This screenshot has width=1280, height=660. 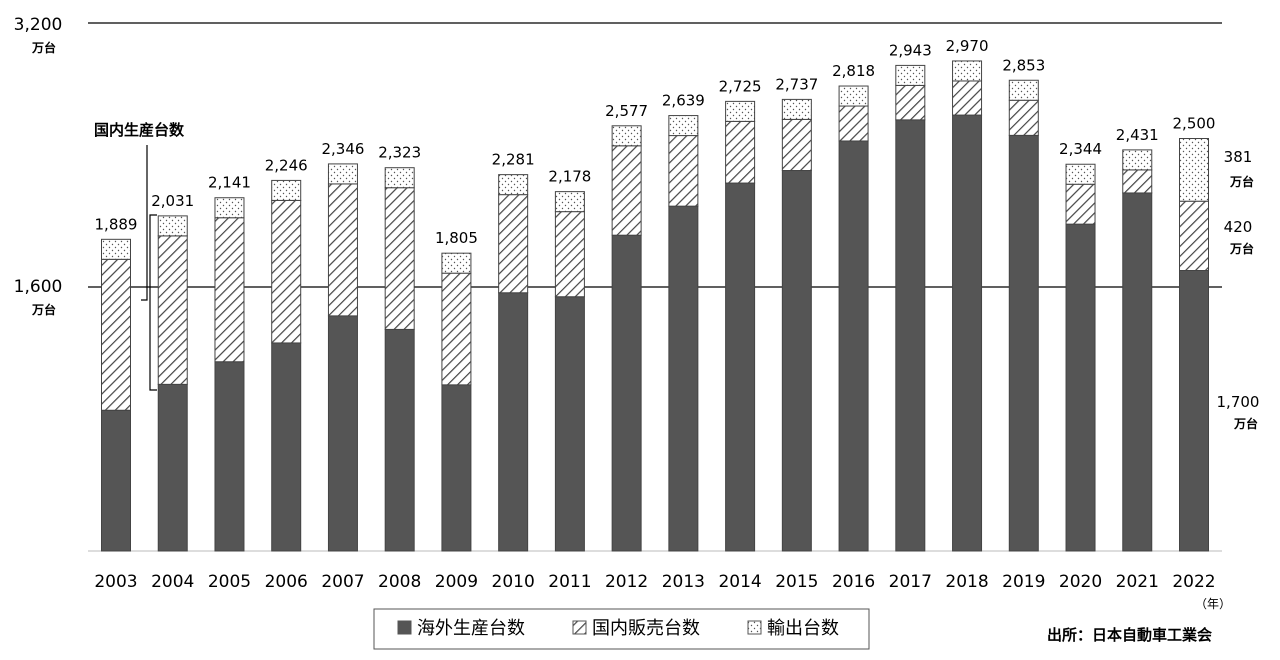 I want to click on total-label-2016: 2,818, so click(x=853, y=71).